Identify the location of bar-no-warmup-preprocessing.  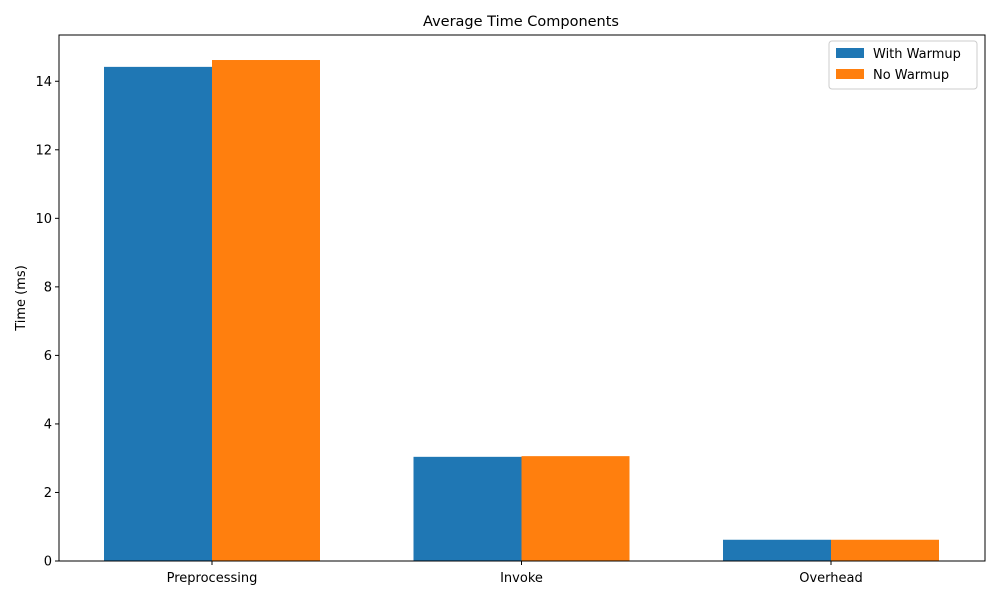
(266, 310).